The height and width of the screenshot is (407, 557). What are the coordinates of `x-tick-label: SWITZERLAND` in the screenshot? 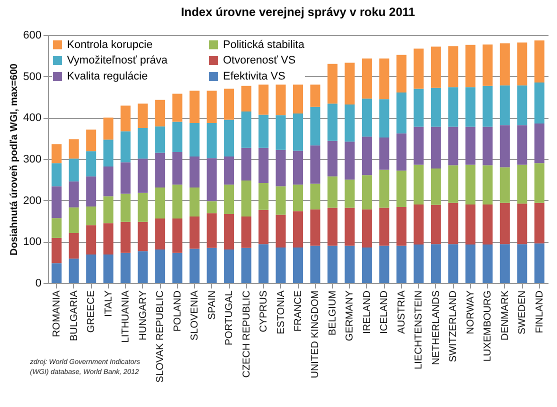 It's located at (454, 326).